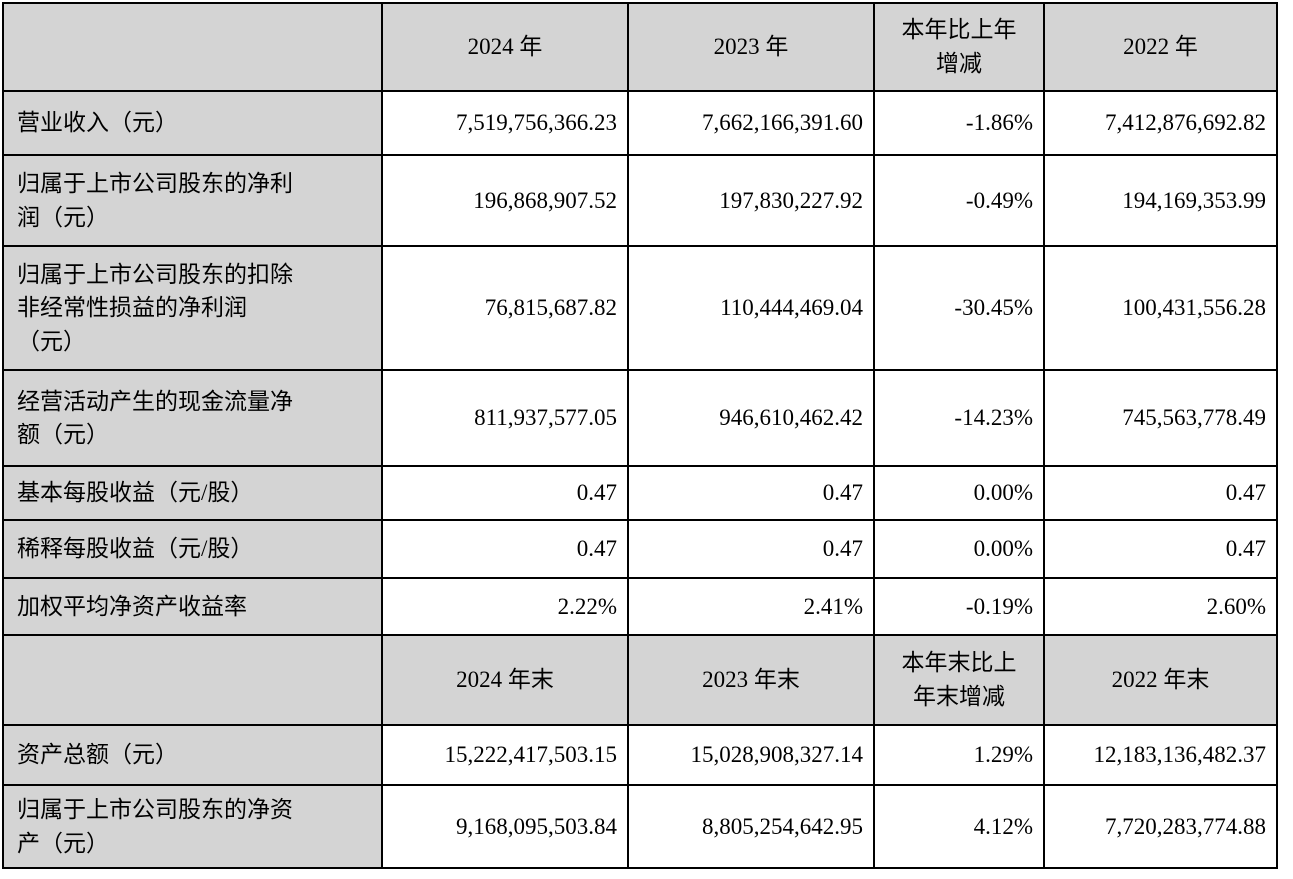 The image size is (1293, 879). Describe the element at coordinates (505, 200) in the screenshot. I see `value-cell: 196,868,907.52` at that location.